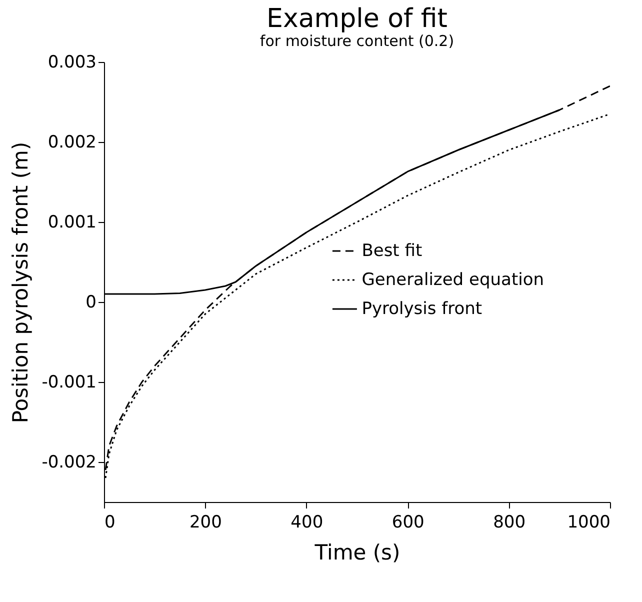 This screenshot has height=602, width=642. What do you see at coordinates (205, 522) in the screenshot?
I see `x-tick-label: 200` at bounding box center [205, 522].